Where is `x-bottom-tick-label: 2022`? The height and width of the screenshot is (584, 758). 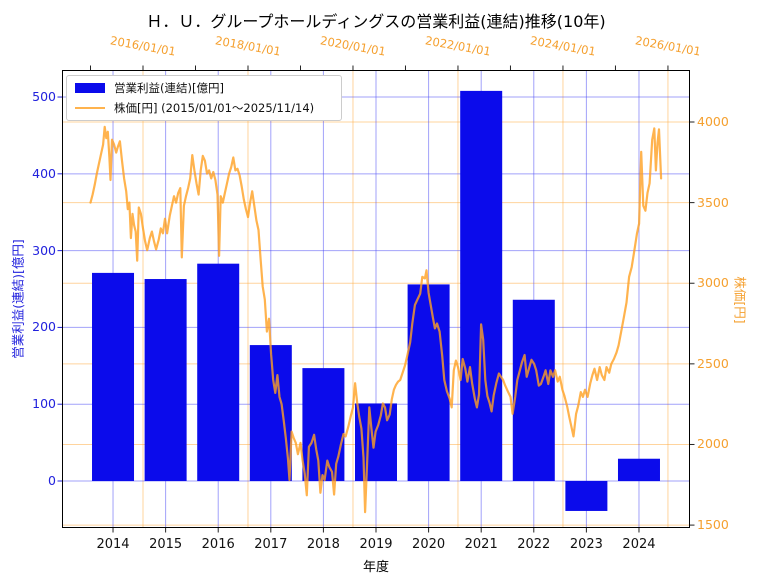 x-bottom-tick-label: 2022 is located at coordinates (534, 544).